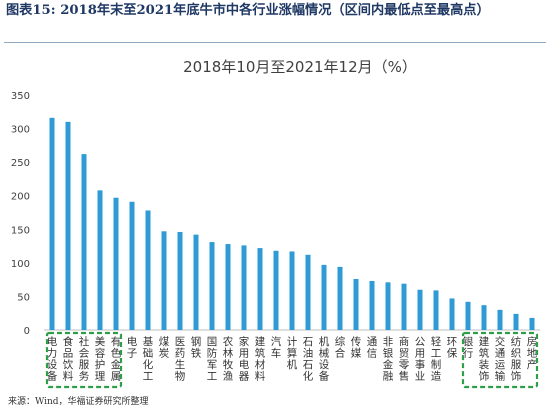 The image size is (550, 412). I want to click on x-tick-label: 基础化工, so click(148, 359).